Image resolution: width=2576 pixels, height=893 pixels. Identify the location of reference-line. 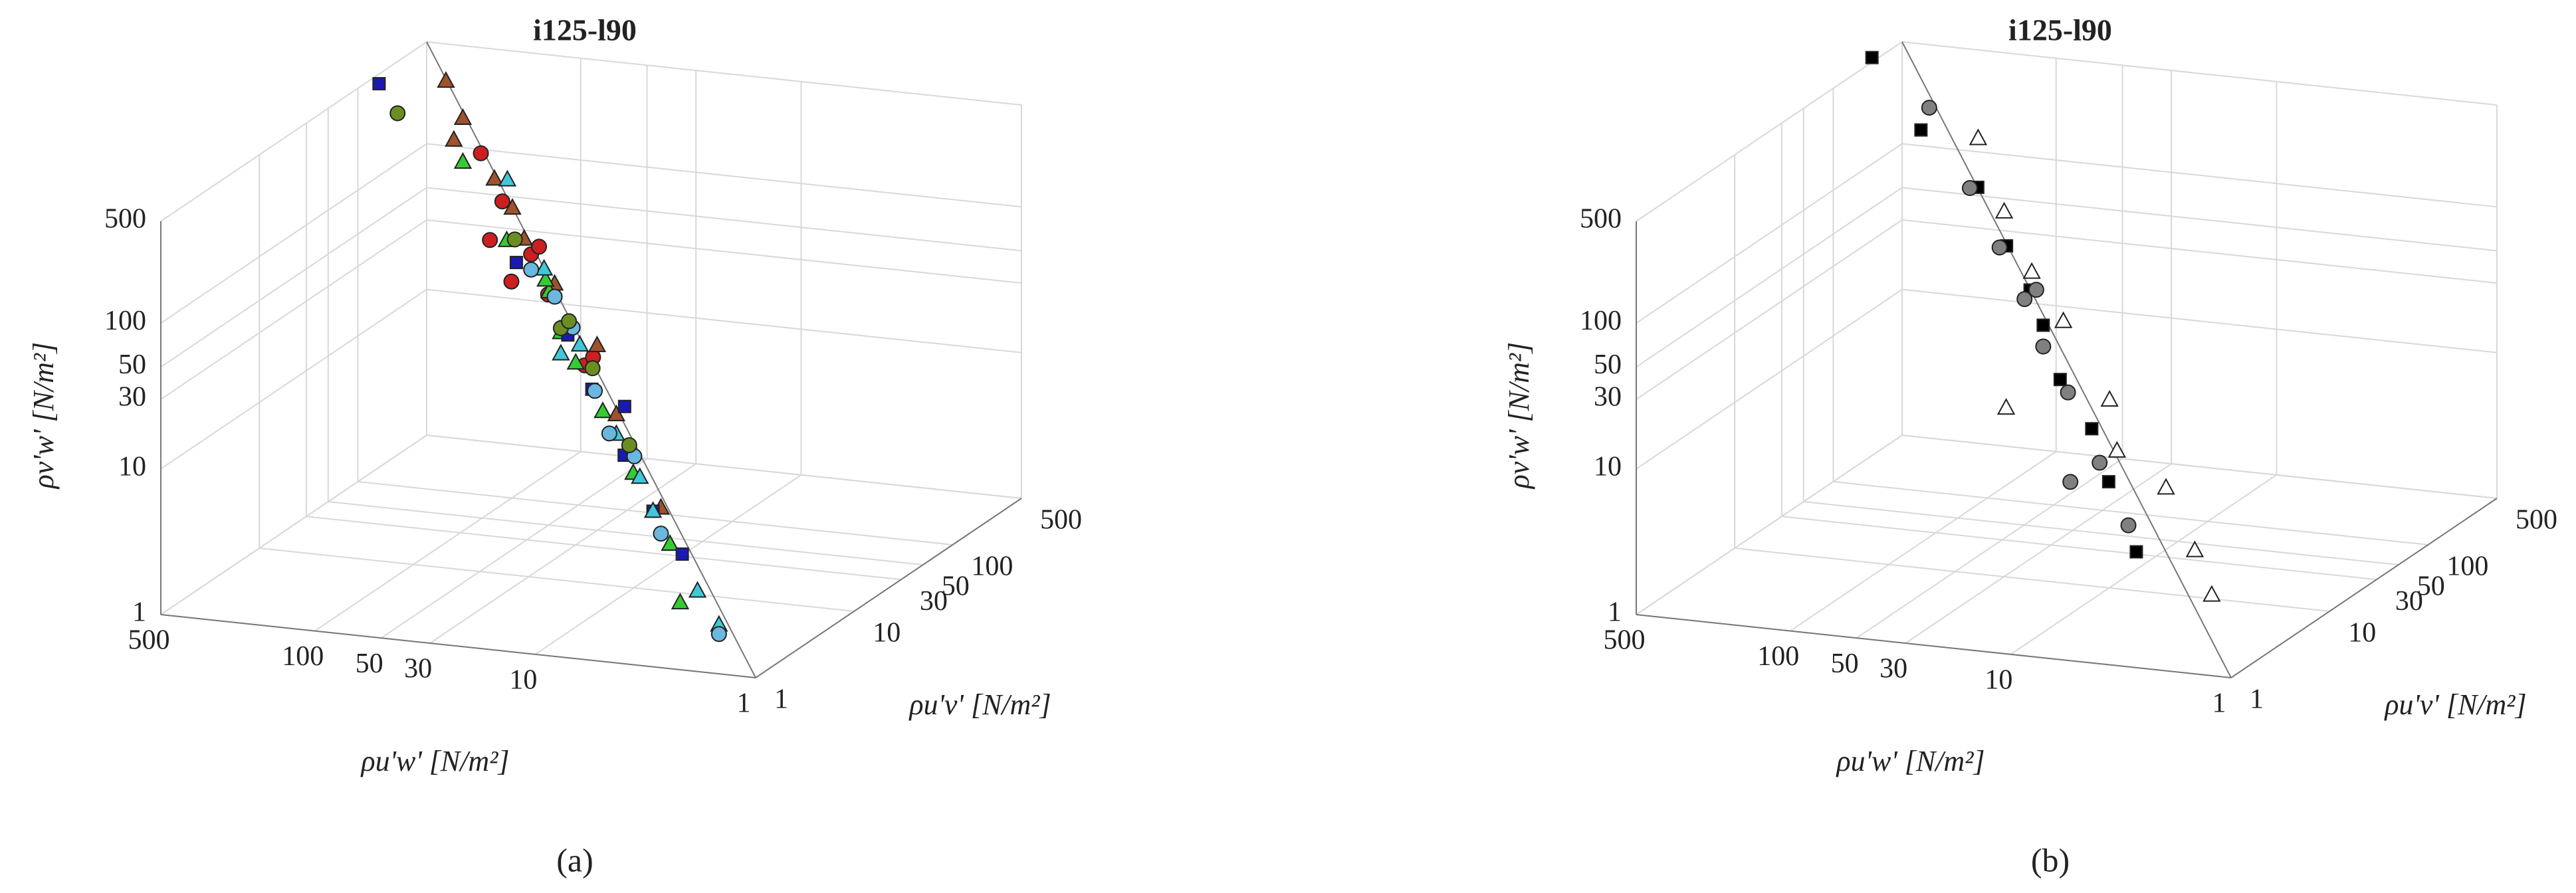
(2066, 359).